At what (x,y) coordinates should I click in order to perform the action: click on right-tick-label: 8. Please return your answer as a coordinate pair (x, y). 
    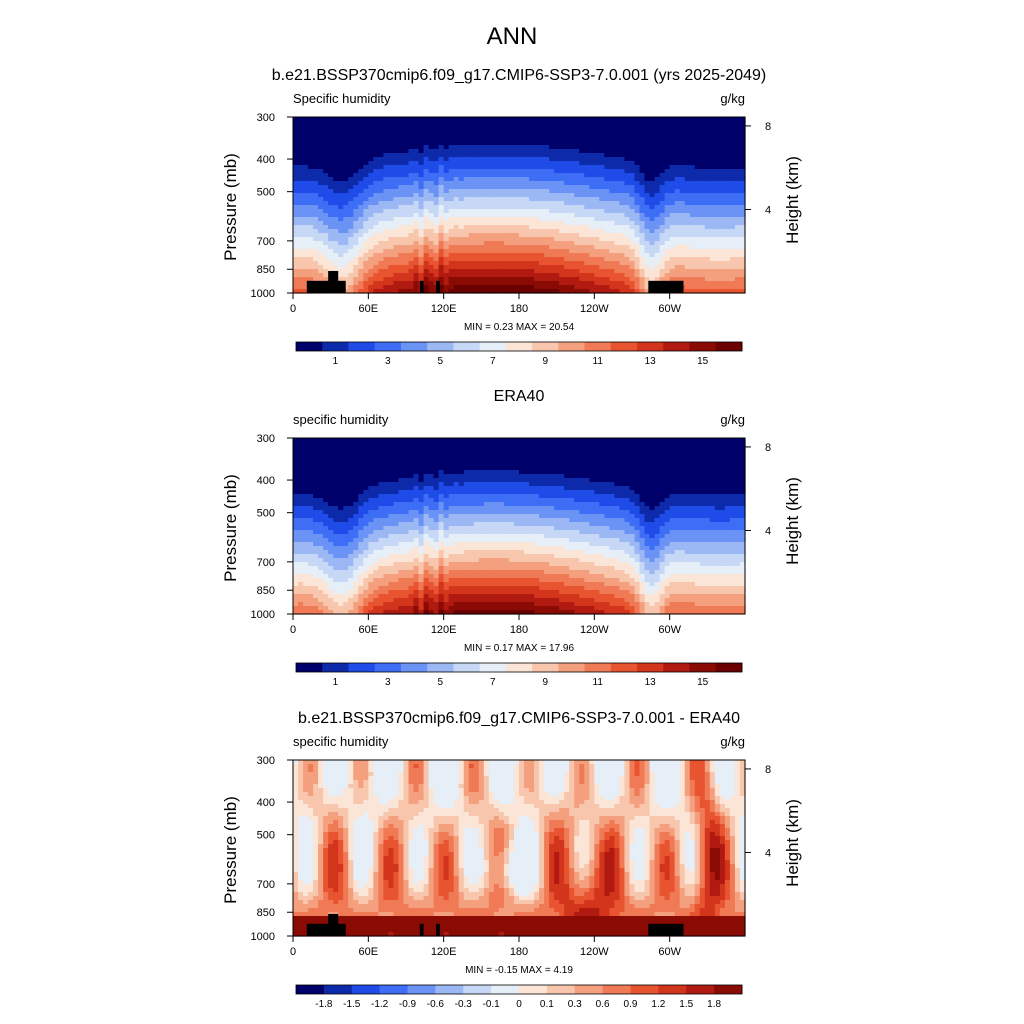
    Looking at the image, I should click on (768, 127).